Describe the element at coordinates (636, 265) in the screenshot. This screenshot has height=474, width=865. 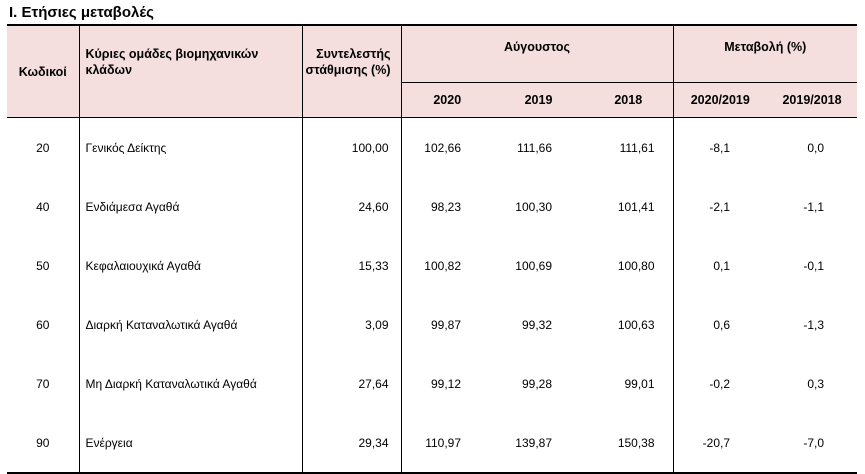
I see `row-value-2018: 100,80` at that location.